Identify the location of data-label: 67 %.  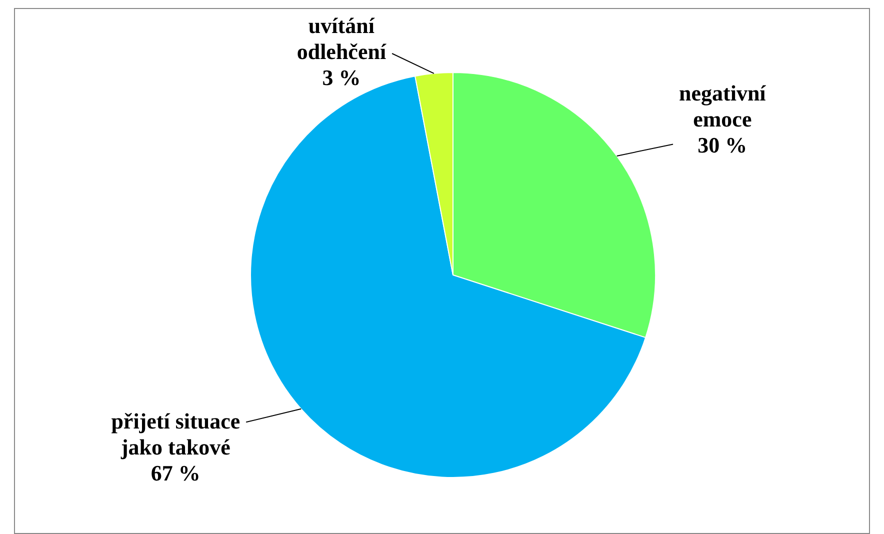
(175, 473).